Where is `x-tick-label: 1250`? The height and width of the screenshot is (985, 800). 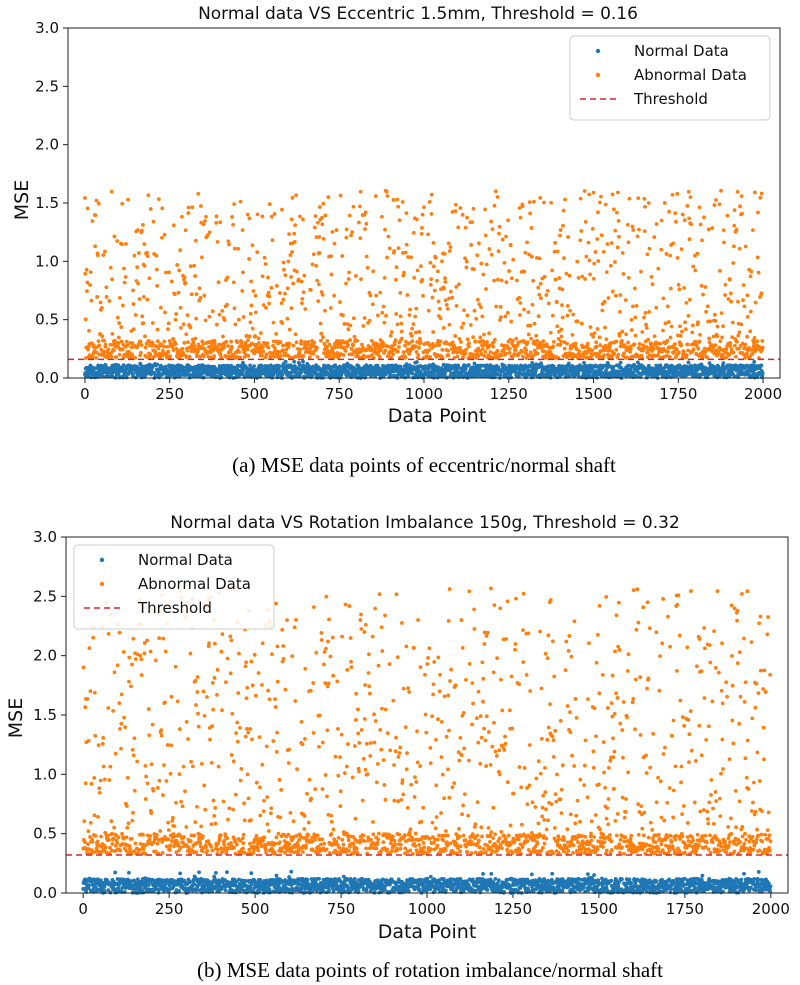 x-tick-label: 1250 is located at coordinates (509, 394).